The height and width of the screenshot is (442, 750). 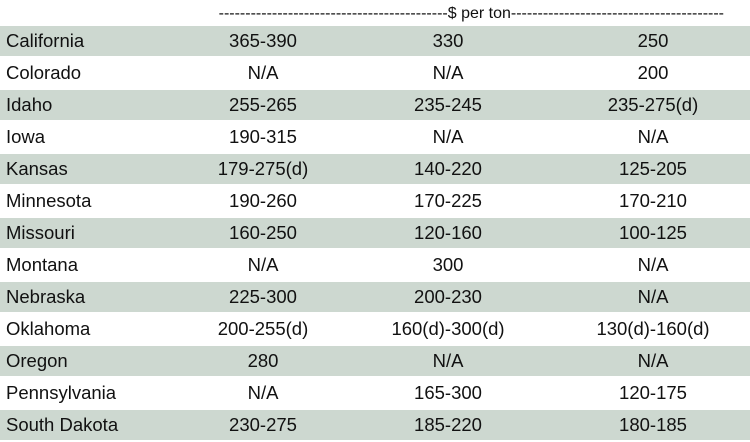 What do you see at coordinates (90, 201) in the screenshot?
I see `state-cell: Minnesota` at bounding box center [90, 201].